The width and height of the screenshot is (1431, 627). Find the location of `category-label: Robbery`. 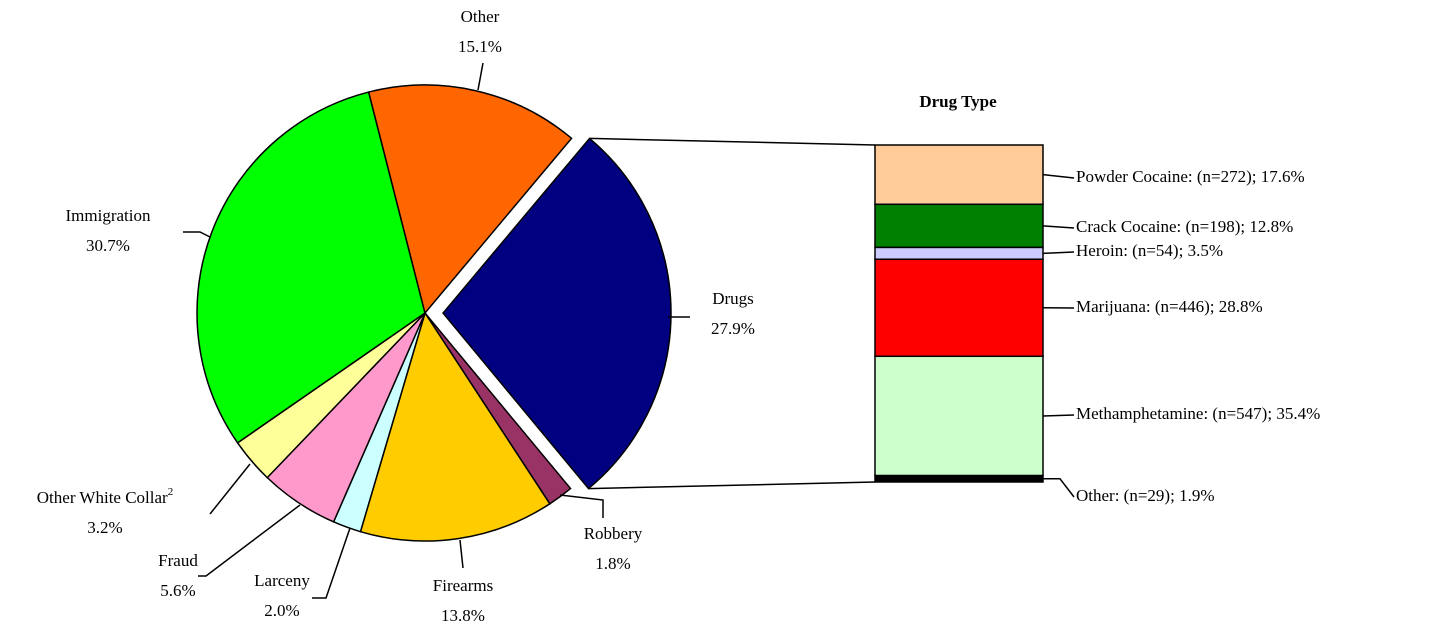

category-label: Robbery is located at coordinates (613, 533).